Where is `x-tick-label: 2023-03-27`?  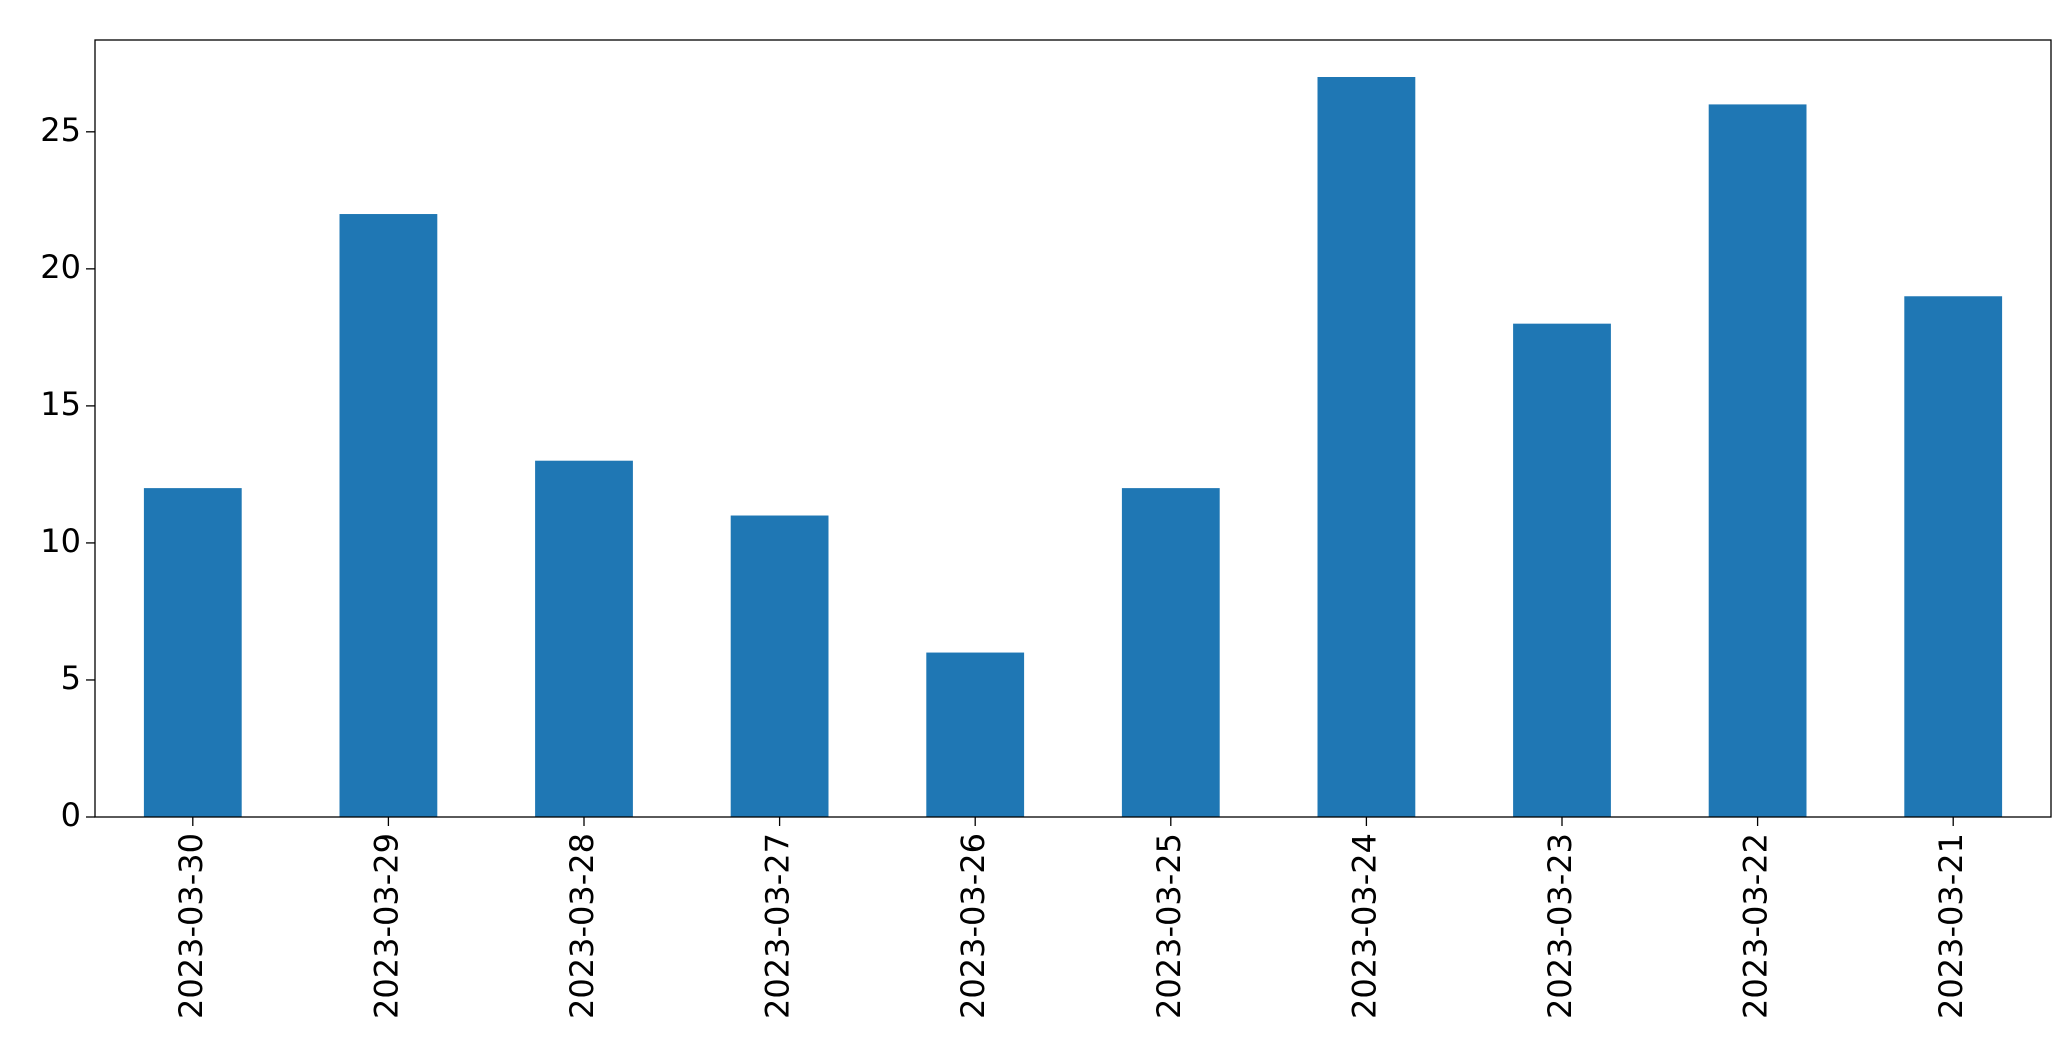
x-tick-label: 2023-03-27 is located at coordinates (778, 926).